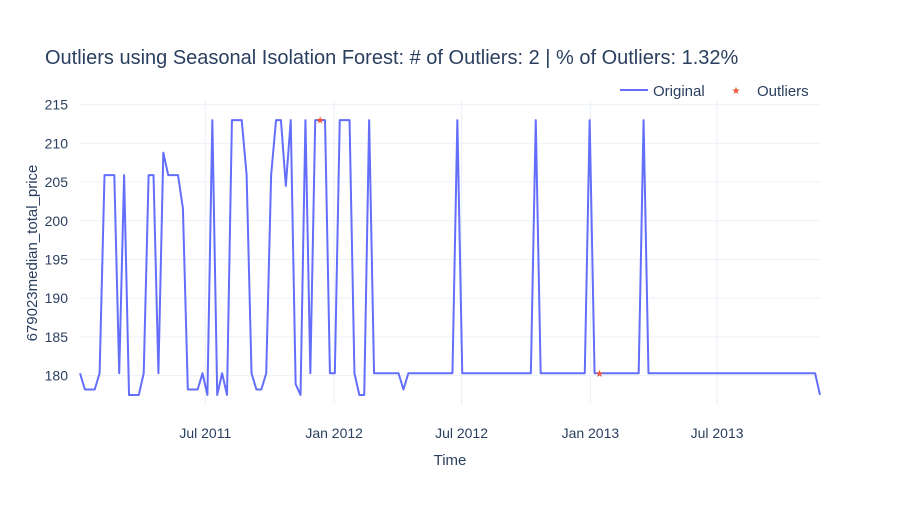  I want to click on legend: Original ★ Outliers, so click(714, 91).